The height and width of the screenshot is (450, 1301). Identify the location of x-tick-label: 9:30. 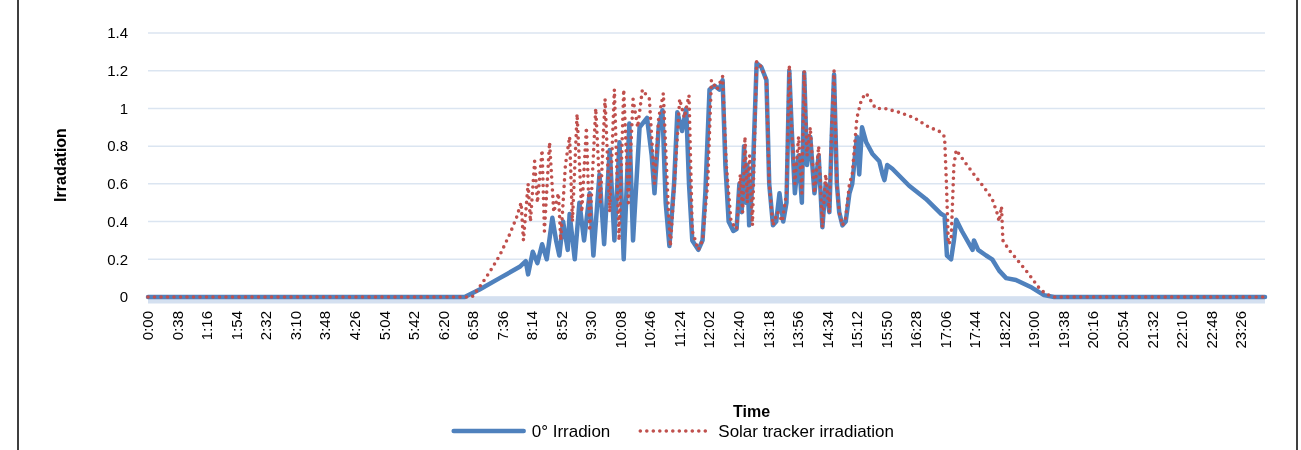
(591, 326).